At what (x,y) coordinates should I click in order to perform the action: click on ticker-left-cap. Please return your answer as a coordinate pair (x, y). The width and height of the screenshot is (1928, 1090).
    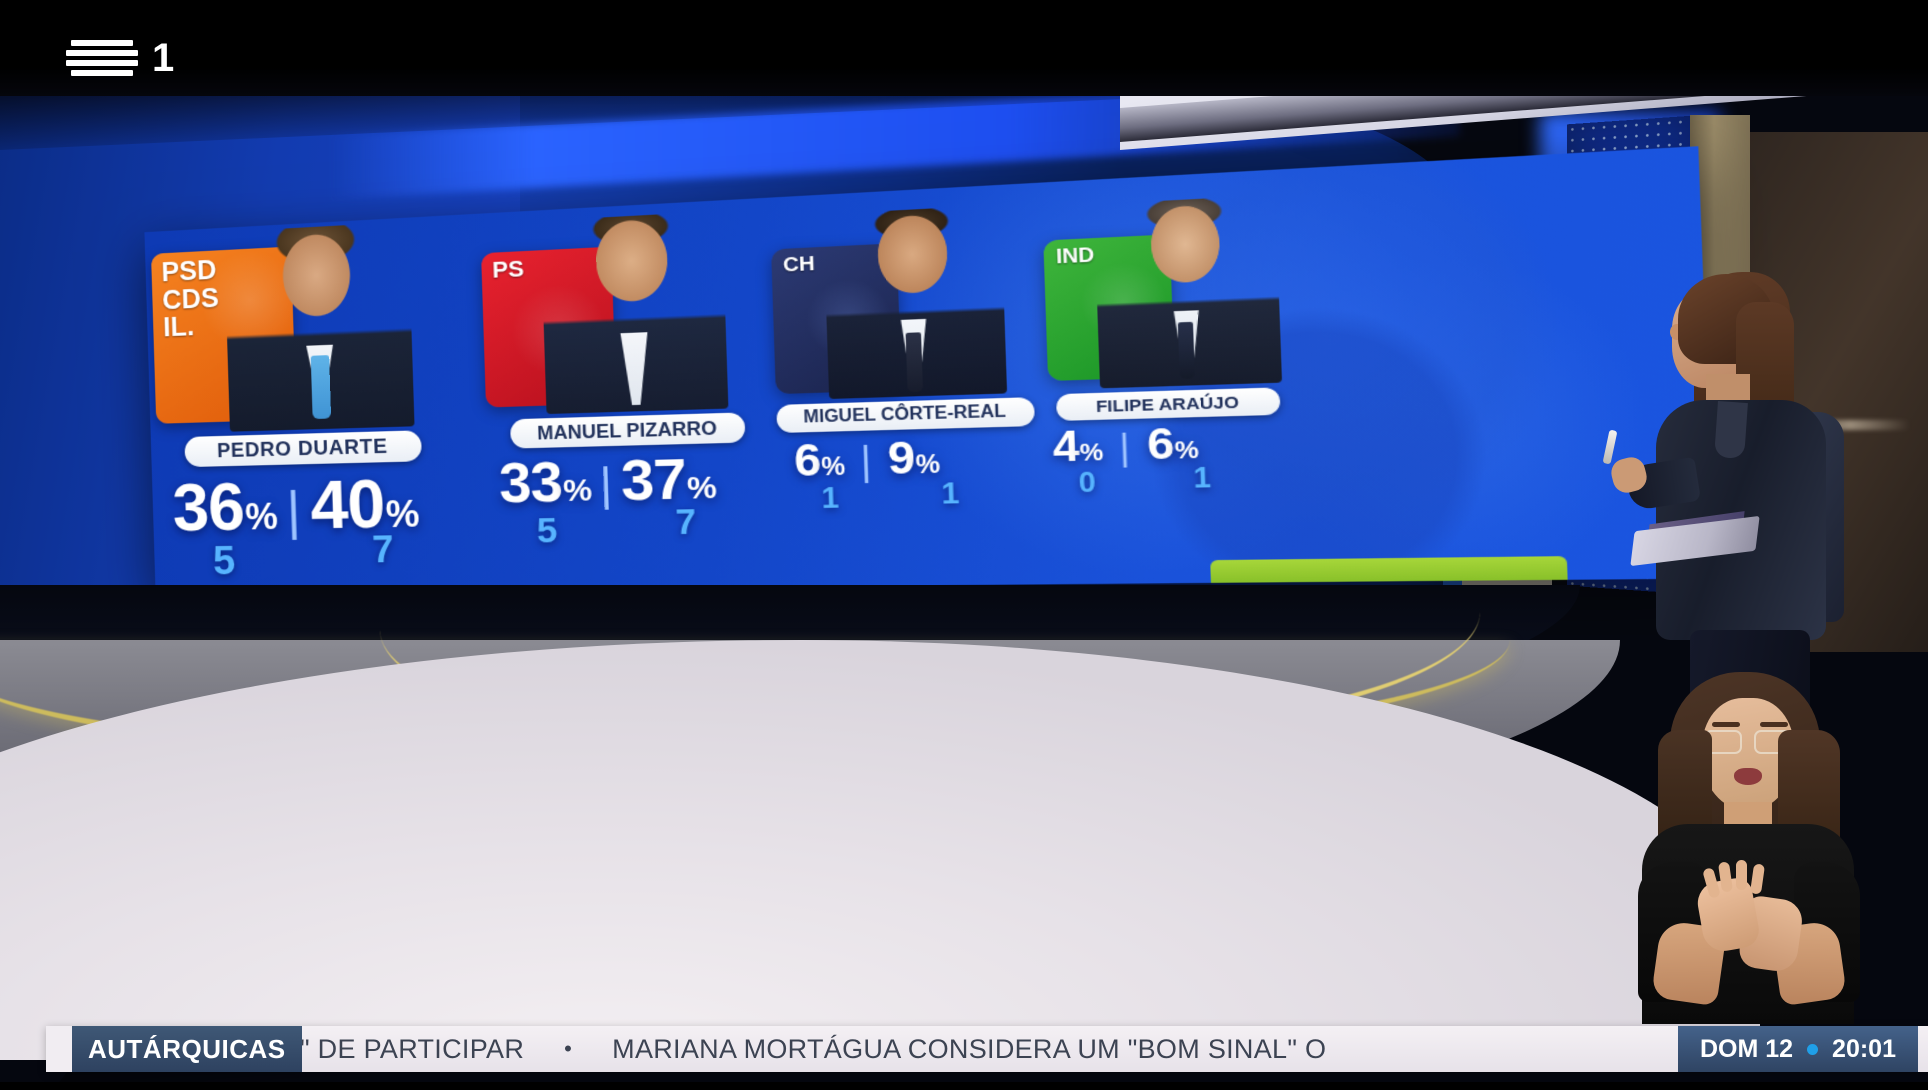
    Looking at the image, I should click on (59, 1049).